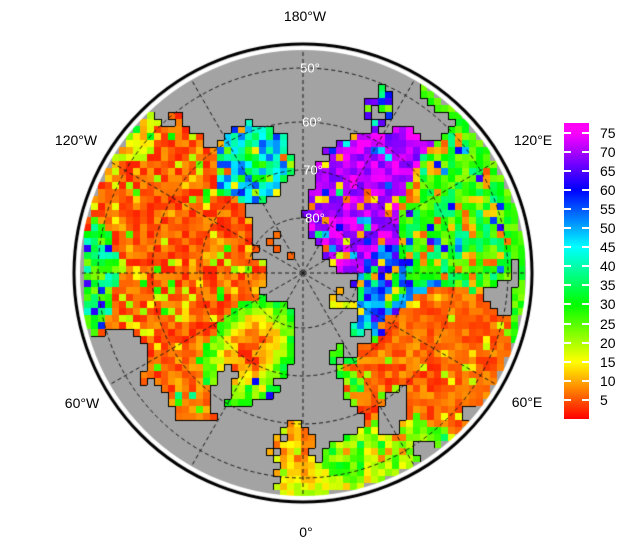  What do you see at coordinates (76, 140) in the screenshot?
I see `lon-label-120w: 120°W` at bounding box center [76, 140].